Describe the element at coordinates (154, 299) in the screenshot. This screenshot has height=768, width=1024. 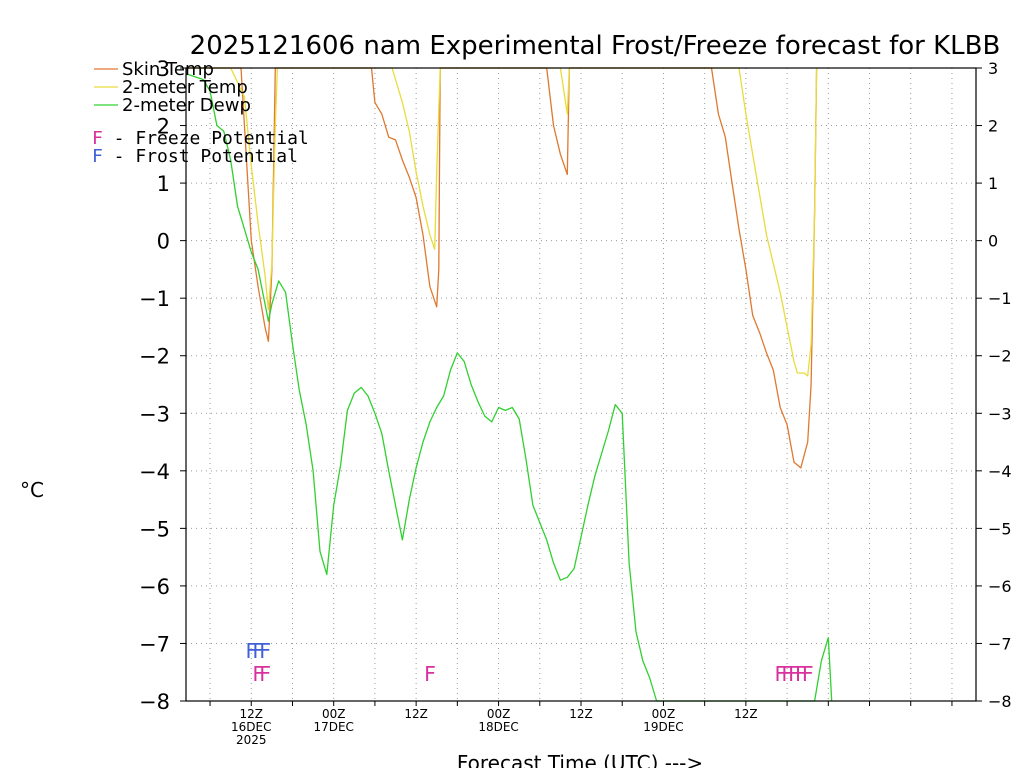
I see `y-tick-label-left: −1` at that location.